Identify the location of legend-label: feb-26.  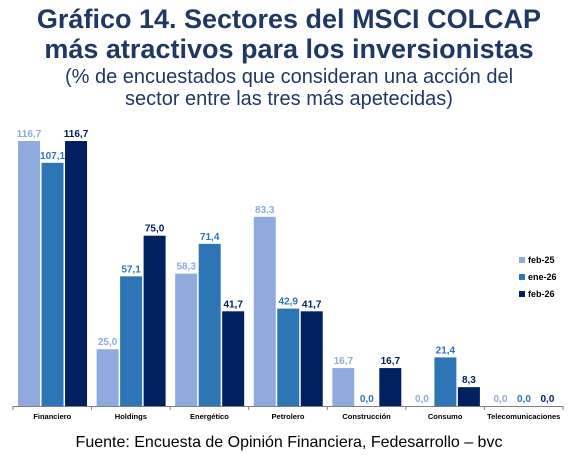
(541, 293).